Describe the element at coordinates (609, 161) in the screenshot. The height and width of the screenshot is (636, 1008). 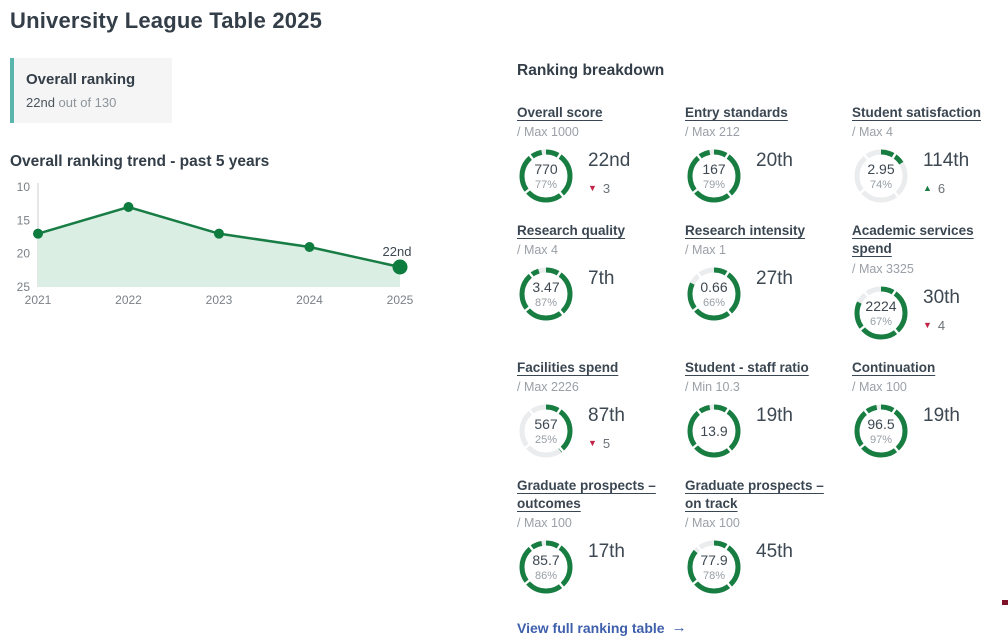
I see `rank-label: 22nd` at that location.